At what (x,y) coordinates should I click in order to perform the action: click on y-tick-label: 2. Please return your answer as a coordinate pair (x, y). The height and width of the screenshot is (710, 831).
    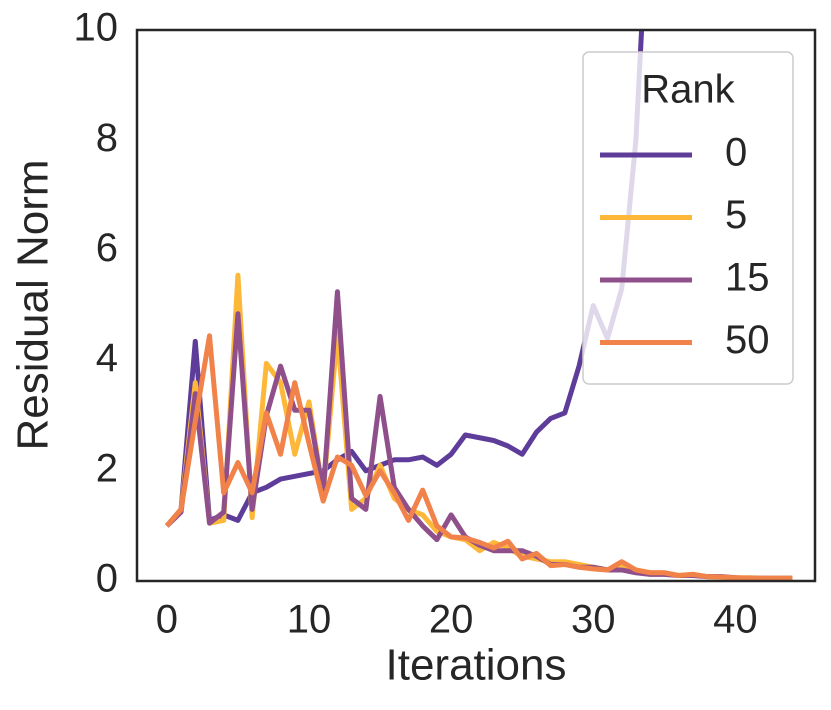
    Looking at the image, I should click on (107, 468).